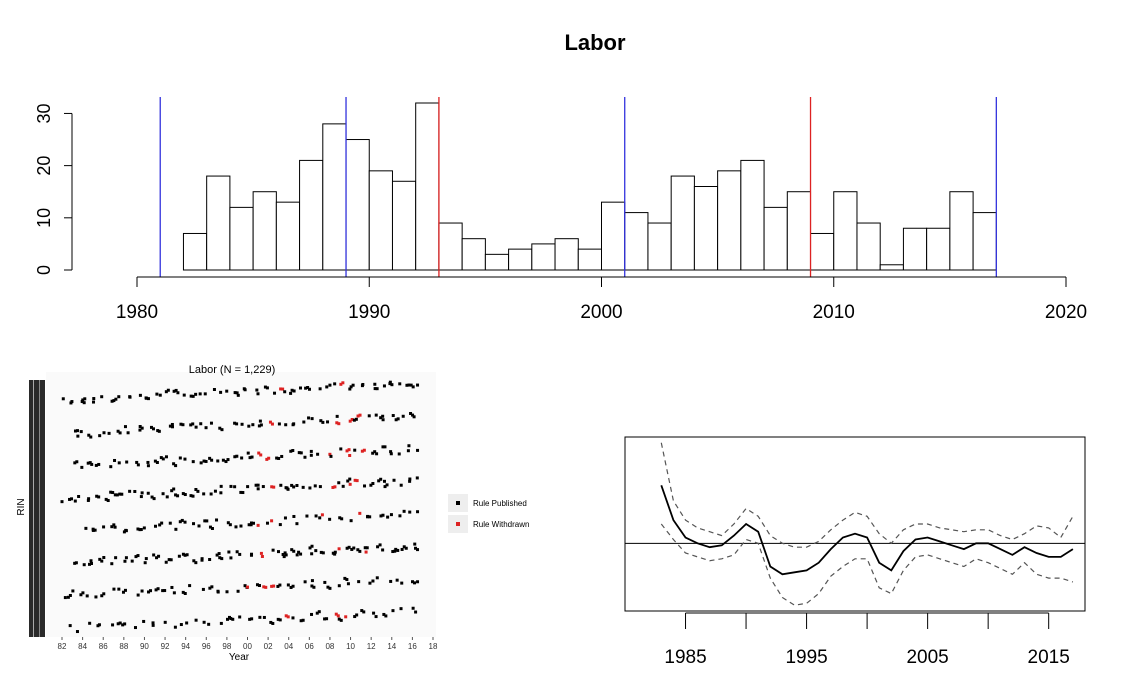 This screenshot has height=682, width=1123. I want to click on legend-label: Rule Published, so click(500, 503).